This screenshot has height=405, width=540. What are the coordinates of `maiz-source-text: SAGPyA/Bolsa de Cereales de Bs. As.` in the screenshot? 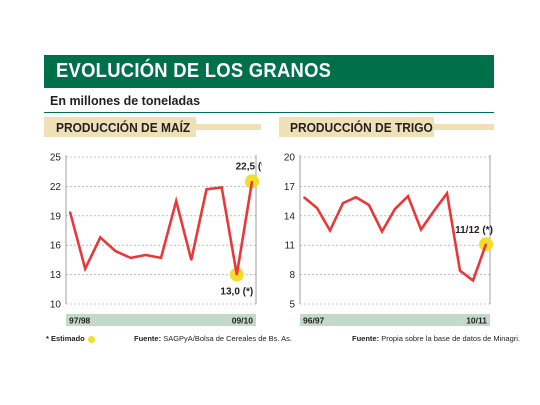 It's located at (228, 338).